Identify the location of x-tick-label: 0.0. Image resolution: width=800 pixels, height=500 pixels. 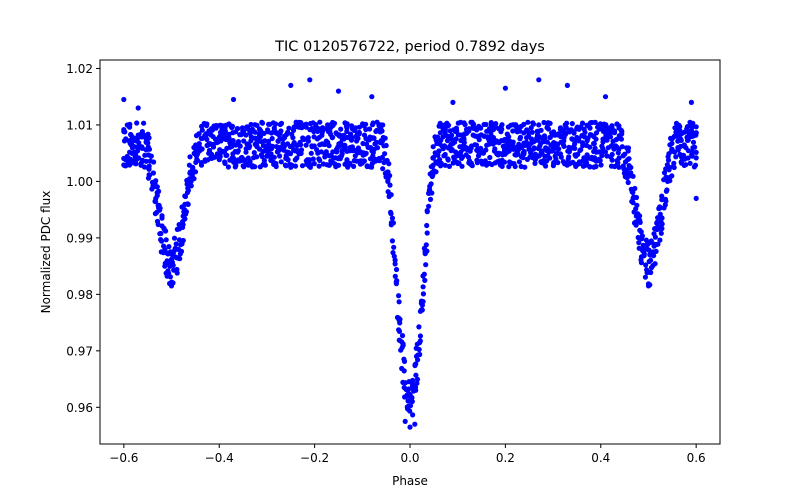
(409, 458).